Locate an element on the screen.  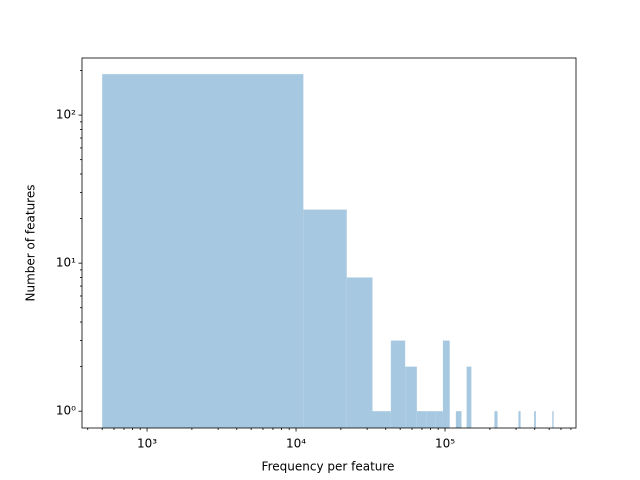
y-axis-label: Number of features is located at coordinates (31, 243).